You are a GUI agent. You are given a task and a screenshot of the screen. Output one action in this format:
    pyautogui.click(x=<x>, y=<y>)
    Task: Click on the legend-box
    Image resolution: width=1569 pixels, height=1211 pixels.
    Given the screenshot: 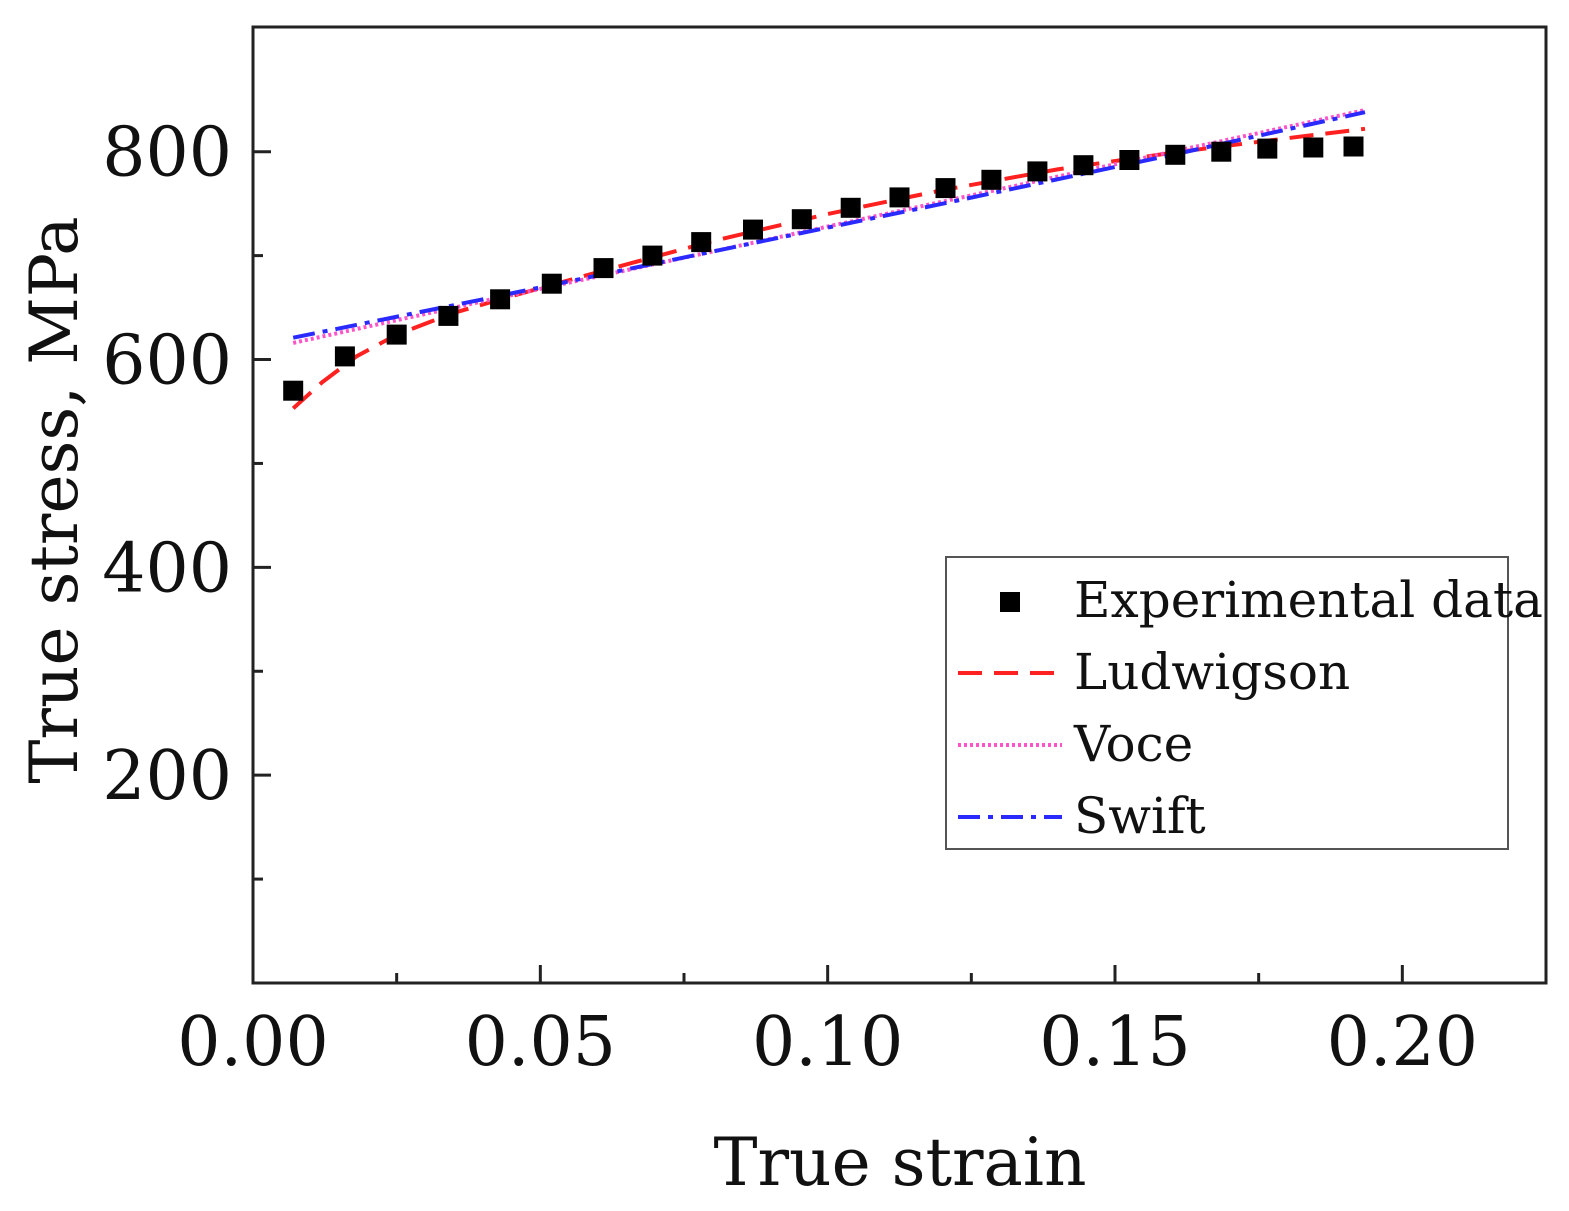 What is the action you would take?
    pyautogui.click(x=1227, y=703)
    